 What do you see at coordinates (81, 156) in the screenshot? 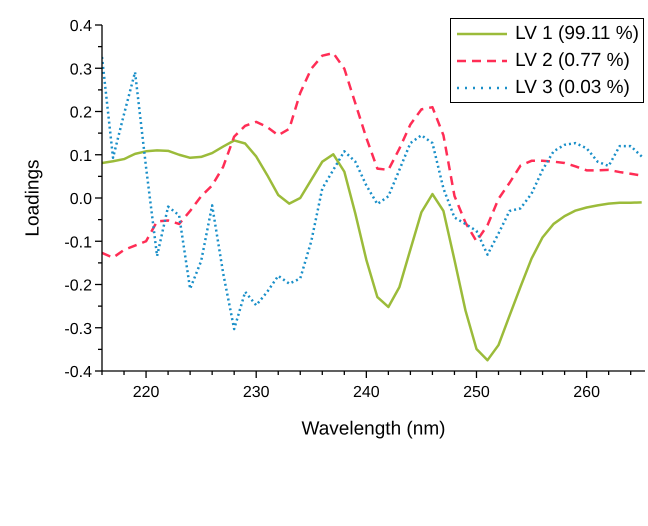
I see `y-tick-label: 0.1` at bounding box center [81, 156].